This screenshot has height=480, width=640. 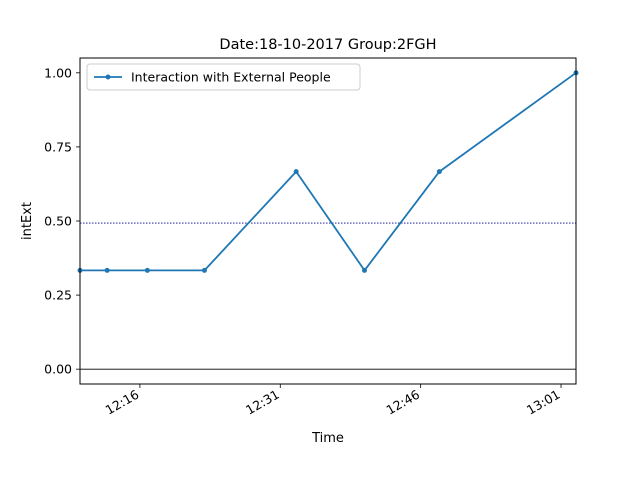 What do you see at coordinates (231, 77) in the screenshot?
I see `legend-label: Interaction with External People` at bounding box center [231, 77].